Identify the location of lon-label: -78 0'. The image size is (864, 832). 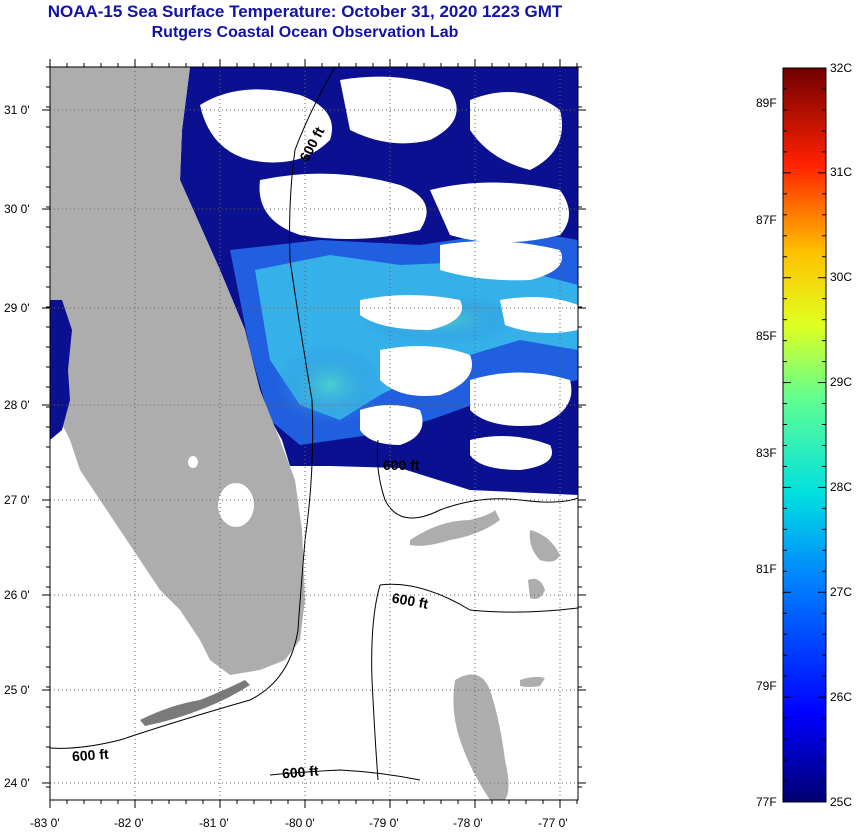
(468, 823).